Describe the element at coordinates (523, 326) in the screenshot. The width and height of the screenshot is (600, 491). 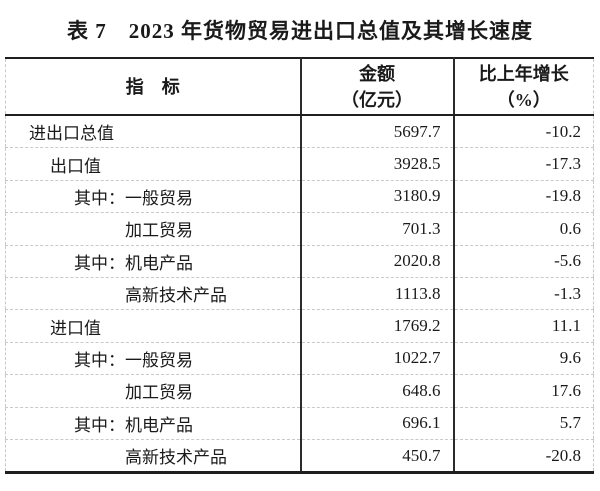
I see `growth-cell: 11.1` at that location.